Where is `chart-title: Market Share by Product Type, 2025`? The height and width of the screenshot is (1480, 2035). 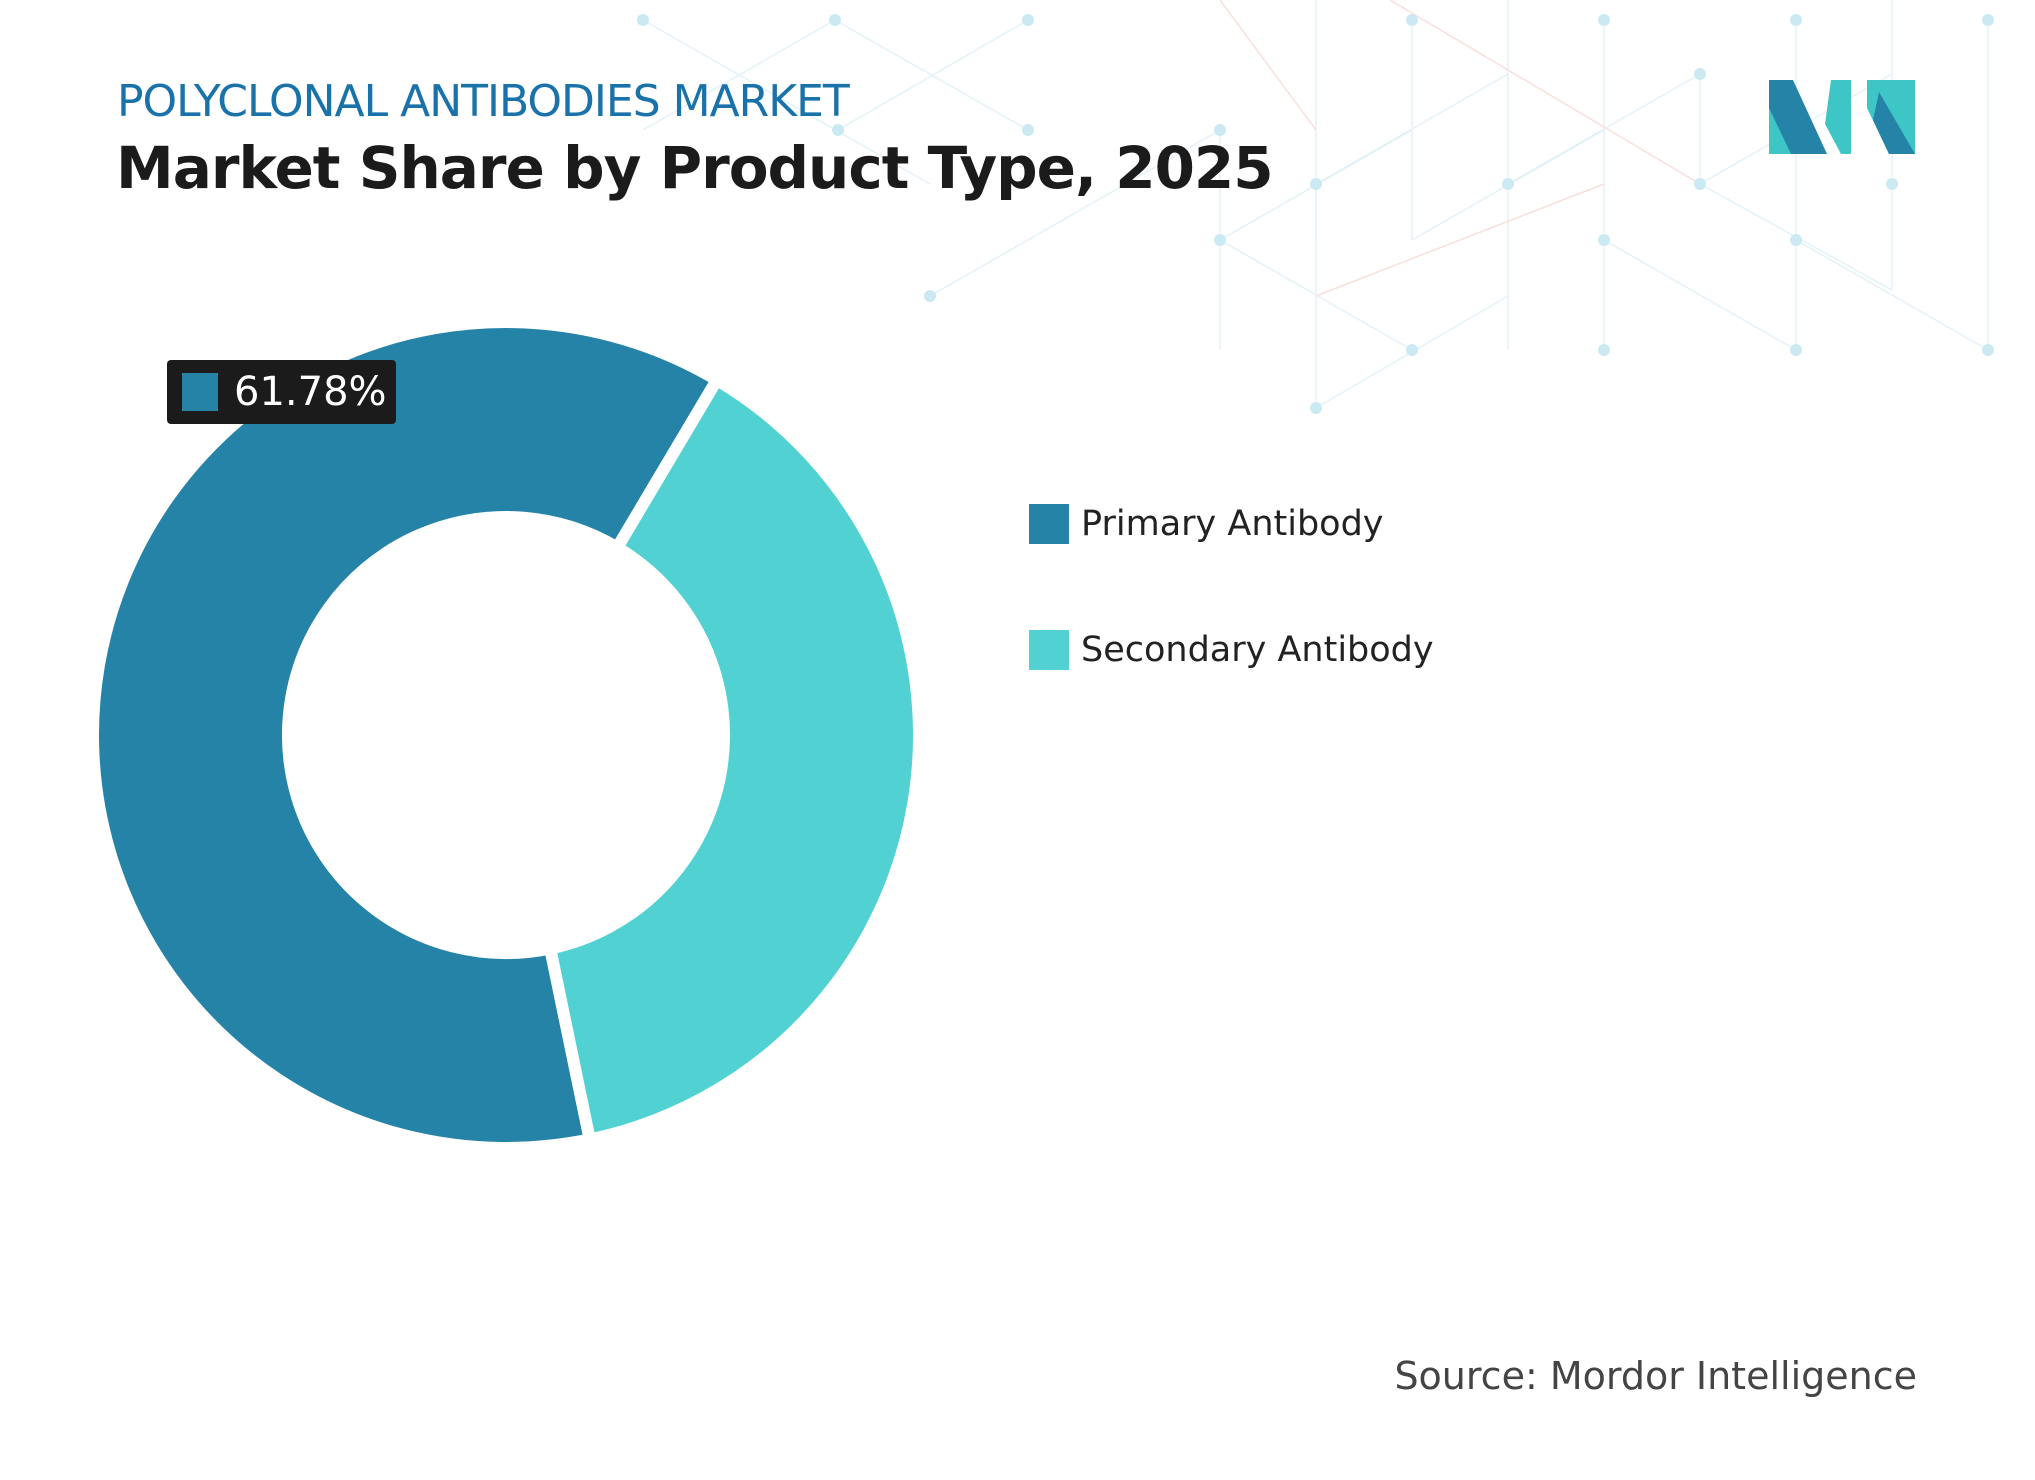 chart-title: Market Share by Product Type, 2025 is located at coordinates (695, 168).